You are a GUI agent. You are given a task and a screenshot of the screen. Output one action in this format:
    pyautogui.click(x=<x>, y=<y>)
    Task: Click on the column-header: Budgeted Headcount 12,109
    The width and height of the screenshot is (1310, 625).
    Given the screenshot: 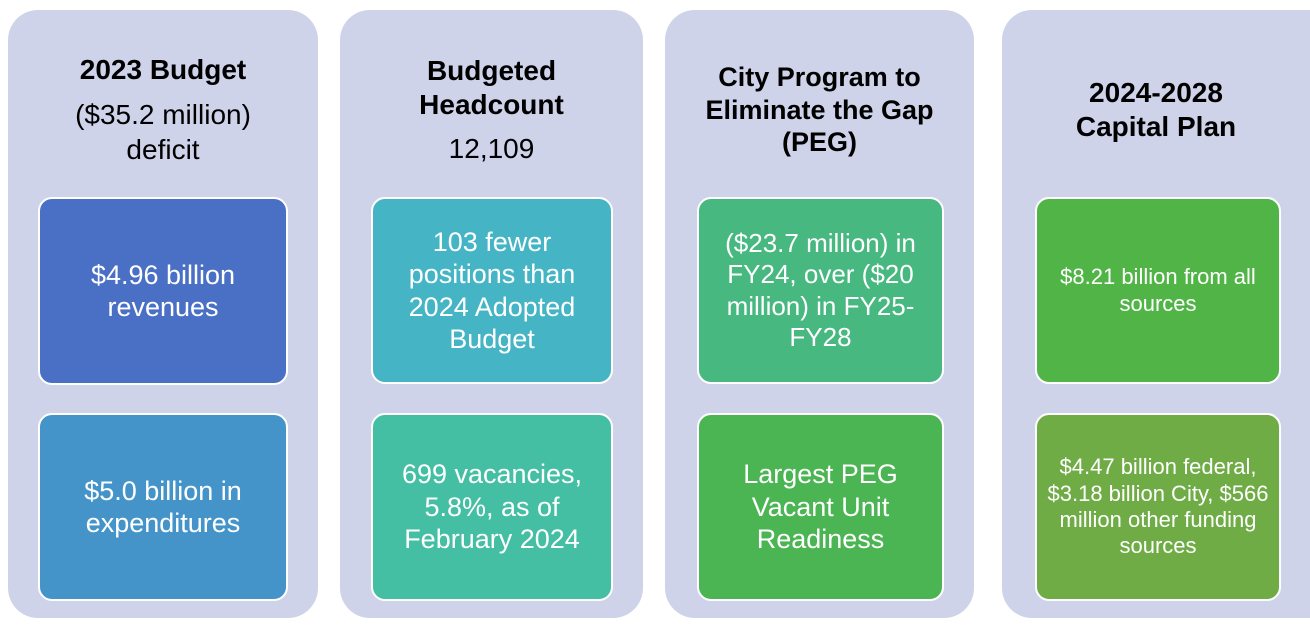 What is the action you would take?
    pyautogui.click(x=491, y=110)
    